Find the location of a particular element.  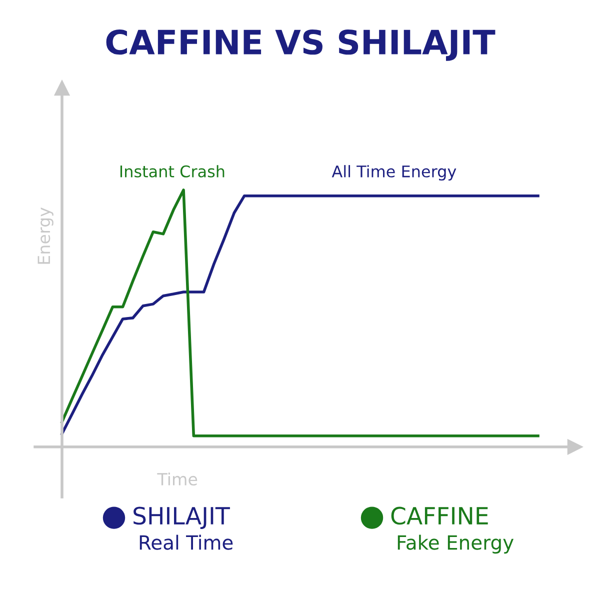

legend-label: SHILAJIT is located at coordinates (182, 518).